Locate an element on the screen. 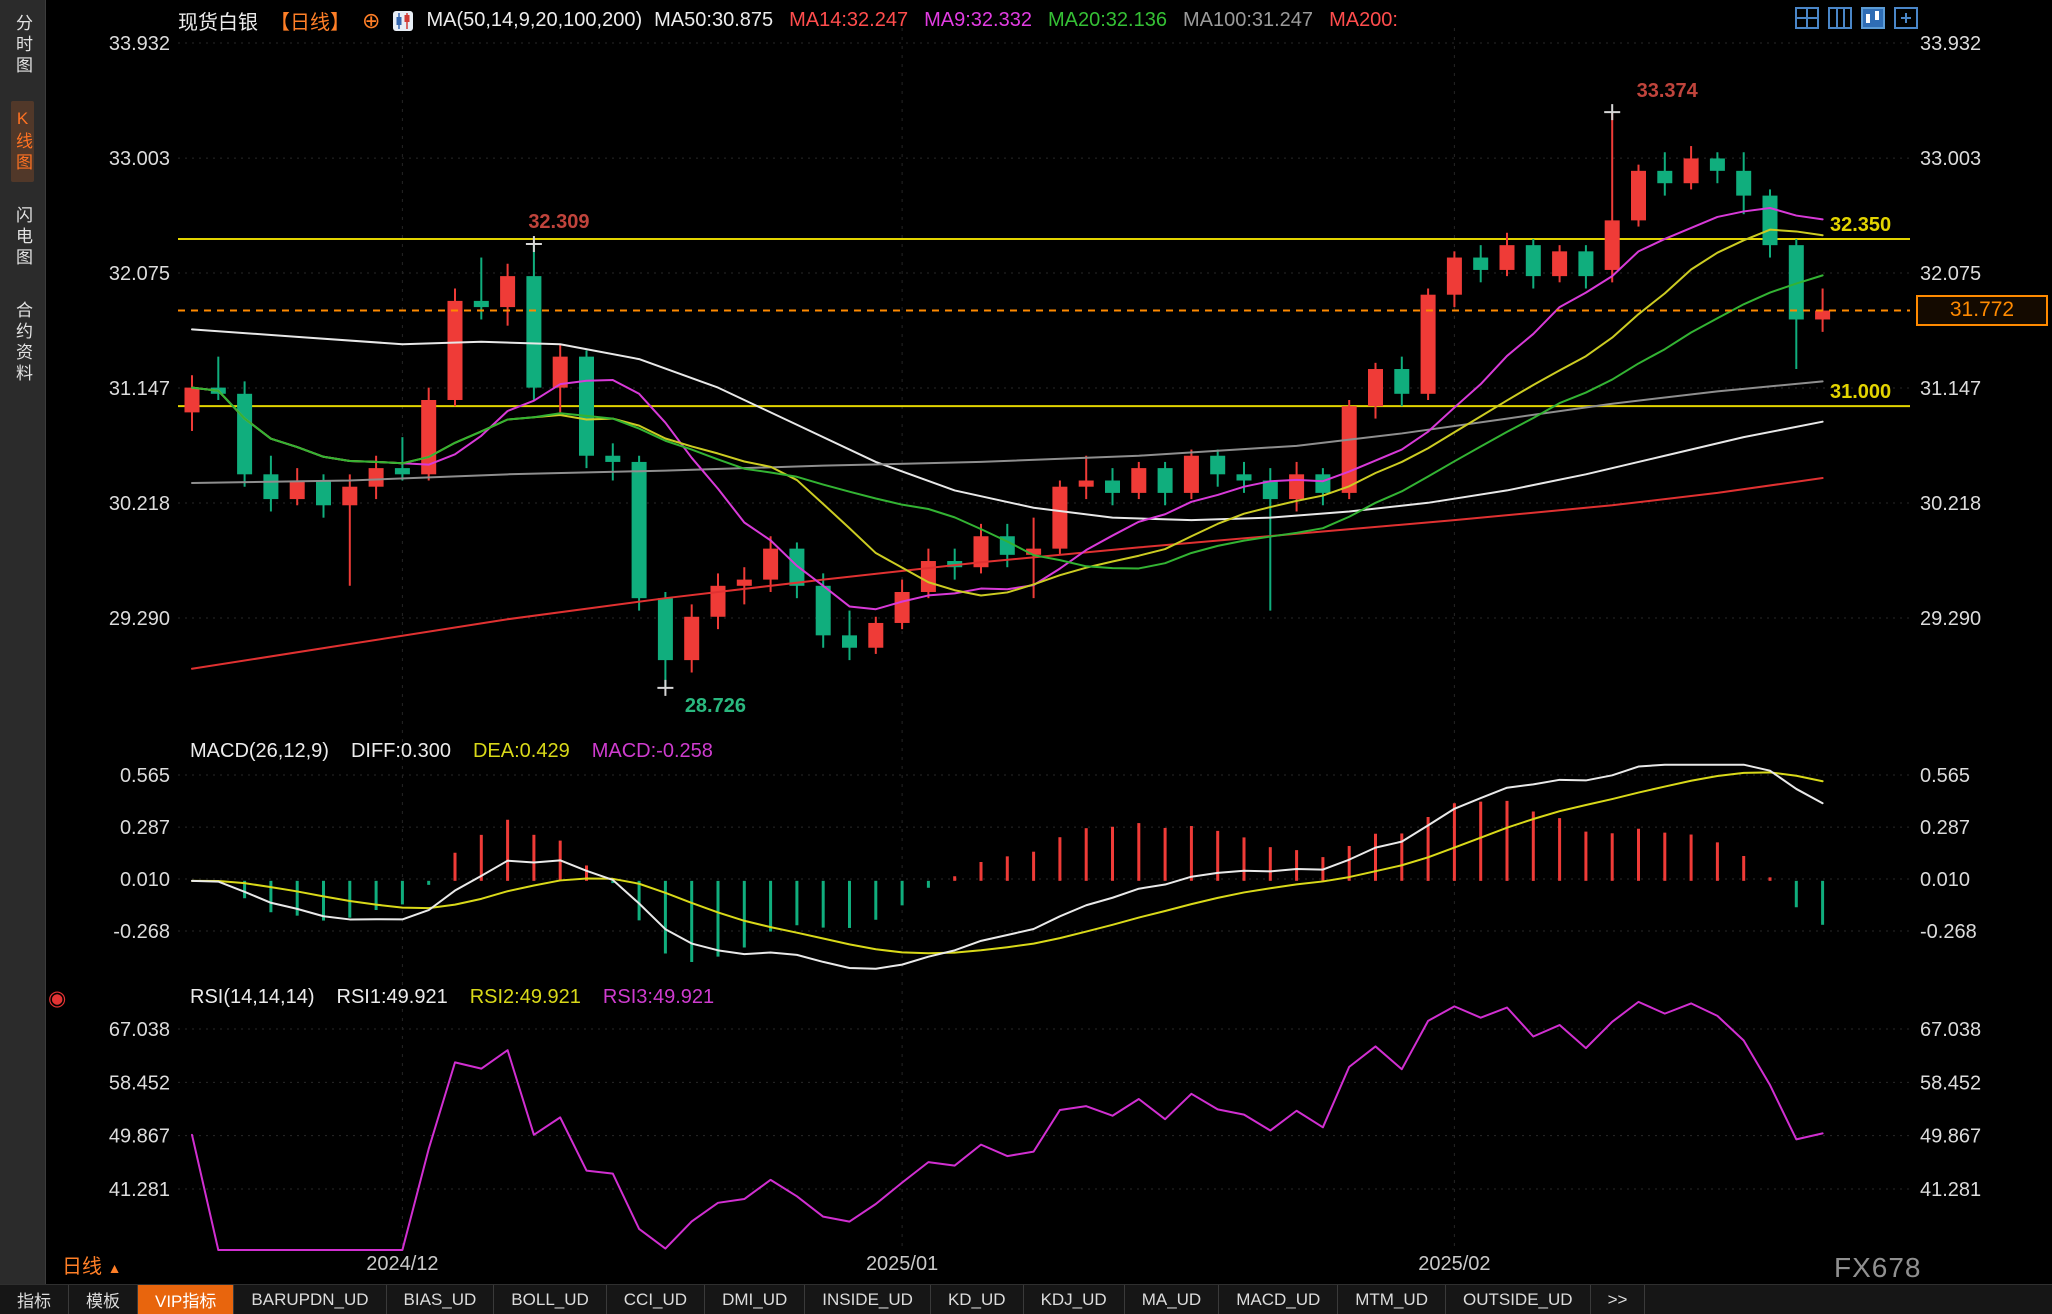 This screenshot has height=1314, width=2052. tab-MACD_UD: MACD_UD is located at coordinates (1279, 1299).